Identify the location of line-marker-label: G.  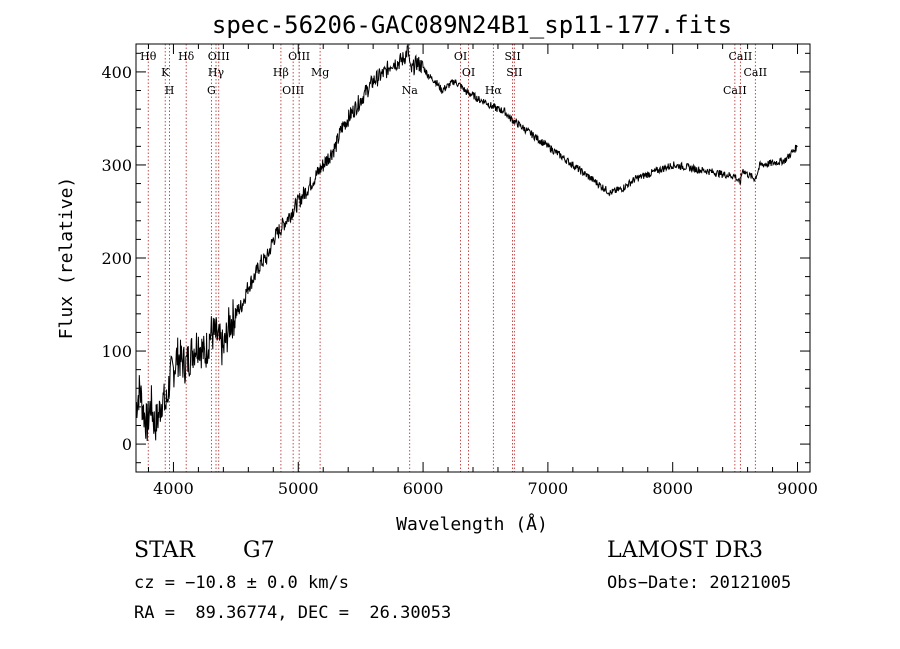
(211, 90).